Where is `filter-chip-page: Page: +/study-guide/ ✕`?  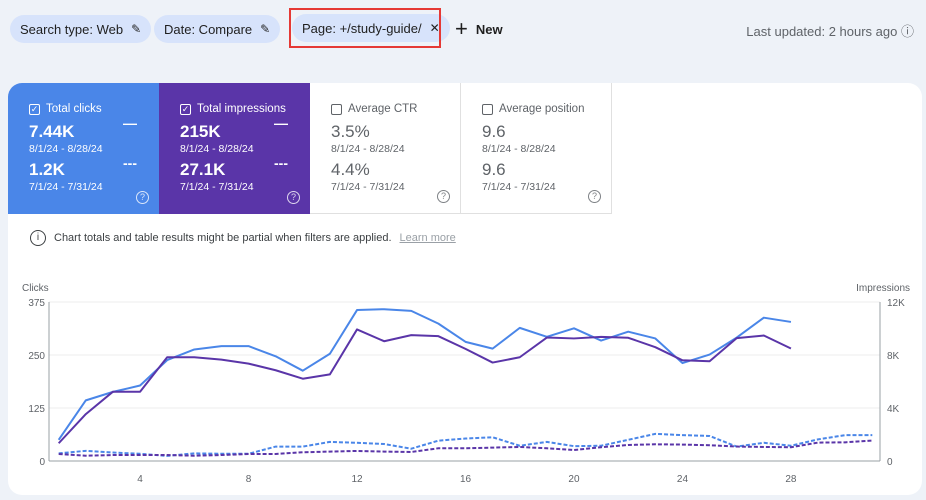
filter-chip-page: Page: +/study-guide/ ✕ is located at coordinates (371, 28).